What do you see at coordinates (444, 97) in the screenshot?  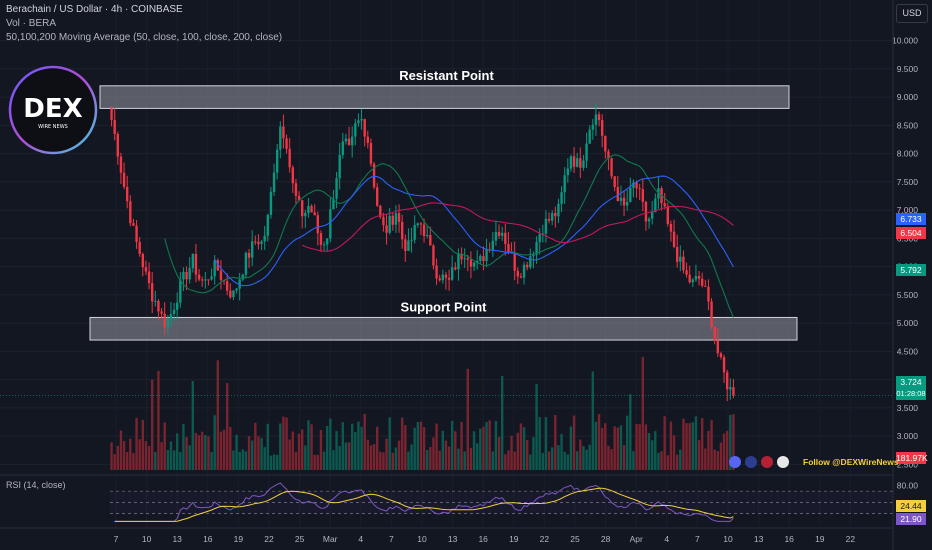 I see `resistant-zone` at bounding box center [444, 97].